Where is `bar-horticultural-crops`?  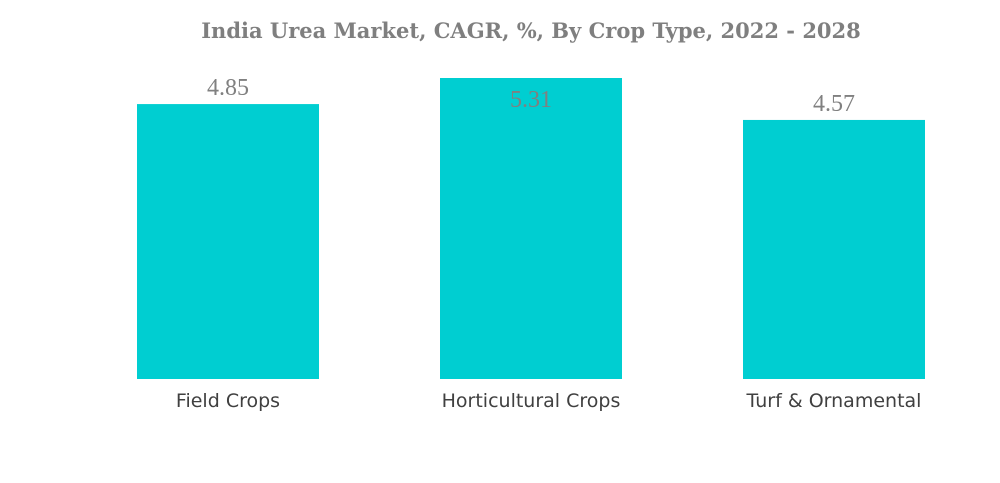 bar-horticultural-crops is located at coordinates (531, 228).